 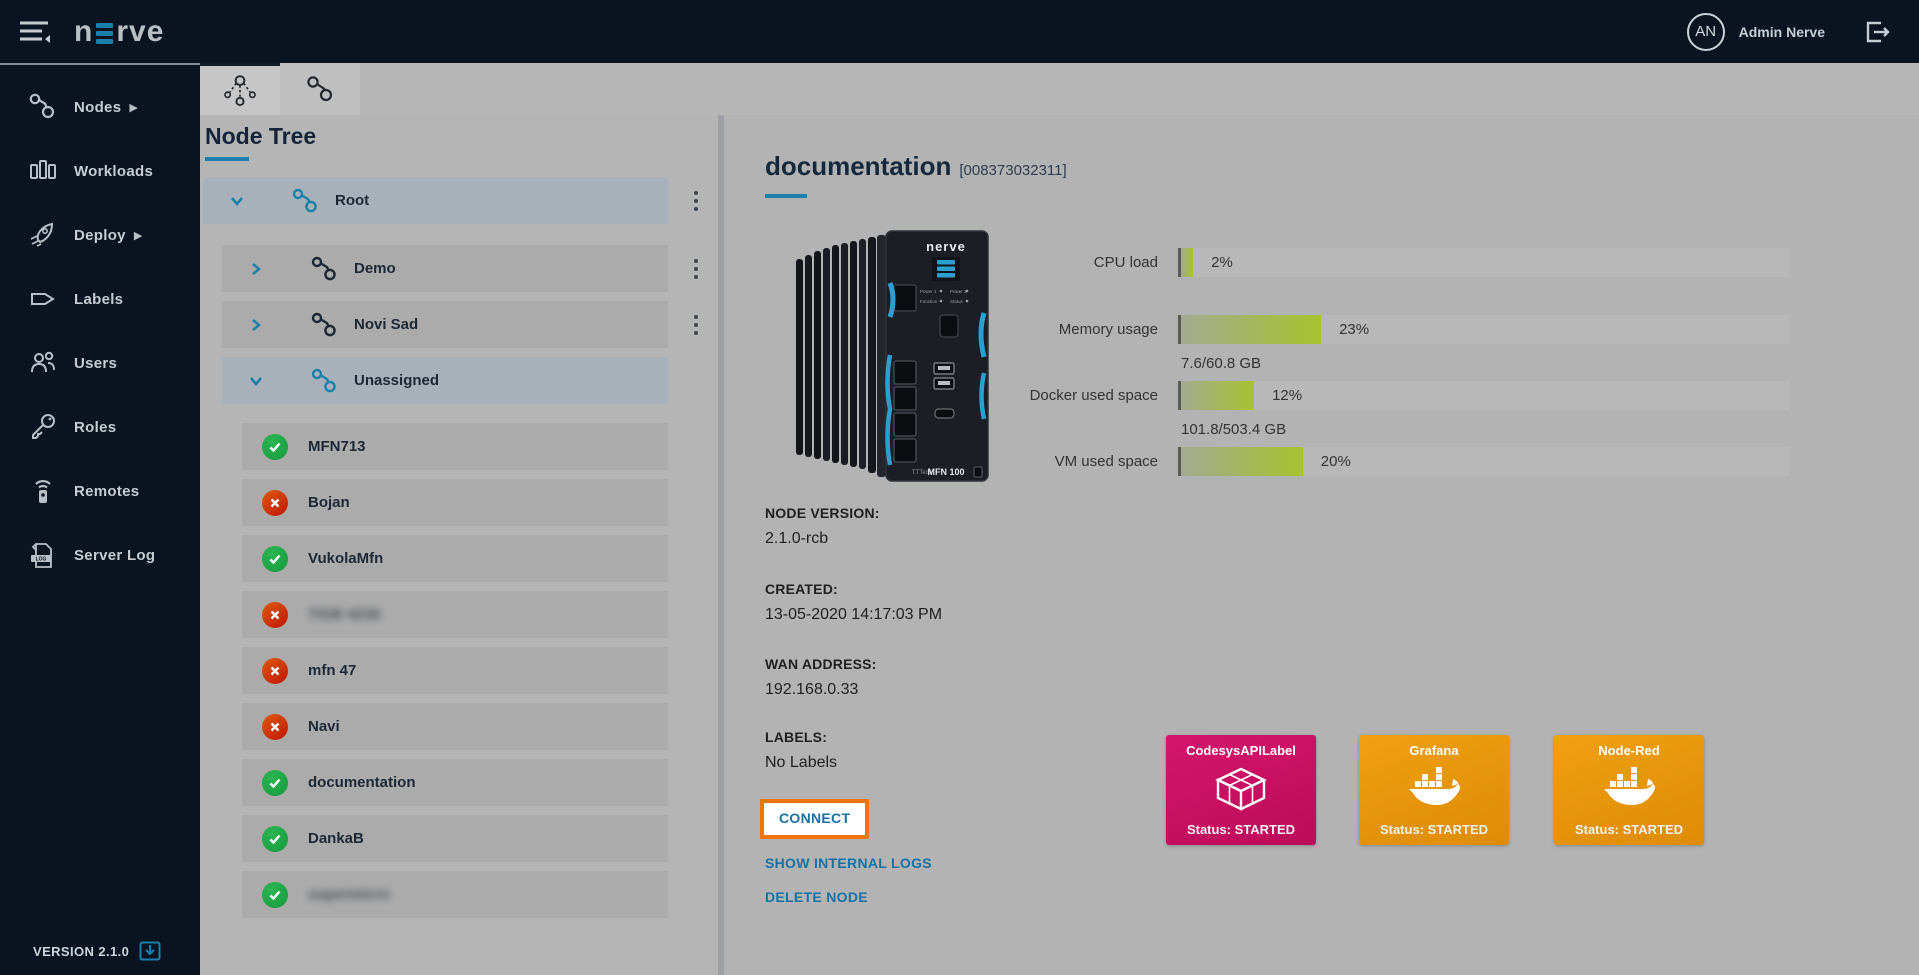 What do you see at coordinates (100, 555) in the screenshot?
I see `sidebar-item-server-log: LOG Server Log` at bounding box center [100, 555].